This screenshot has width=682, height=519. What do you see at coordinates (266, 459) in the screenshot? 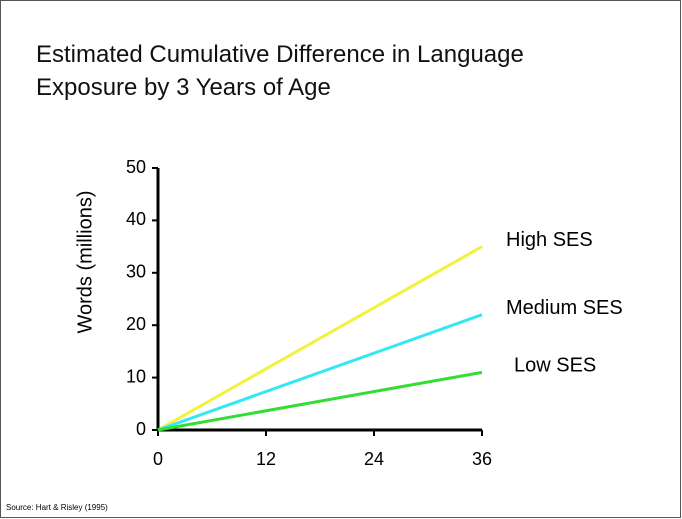
I see `x-tick-label: 12` at bounding box center [266, 459].